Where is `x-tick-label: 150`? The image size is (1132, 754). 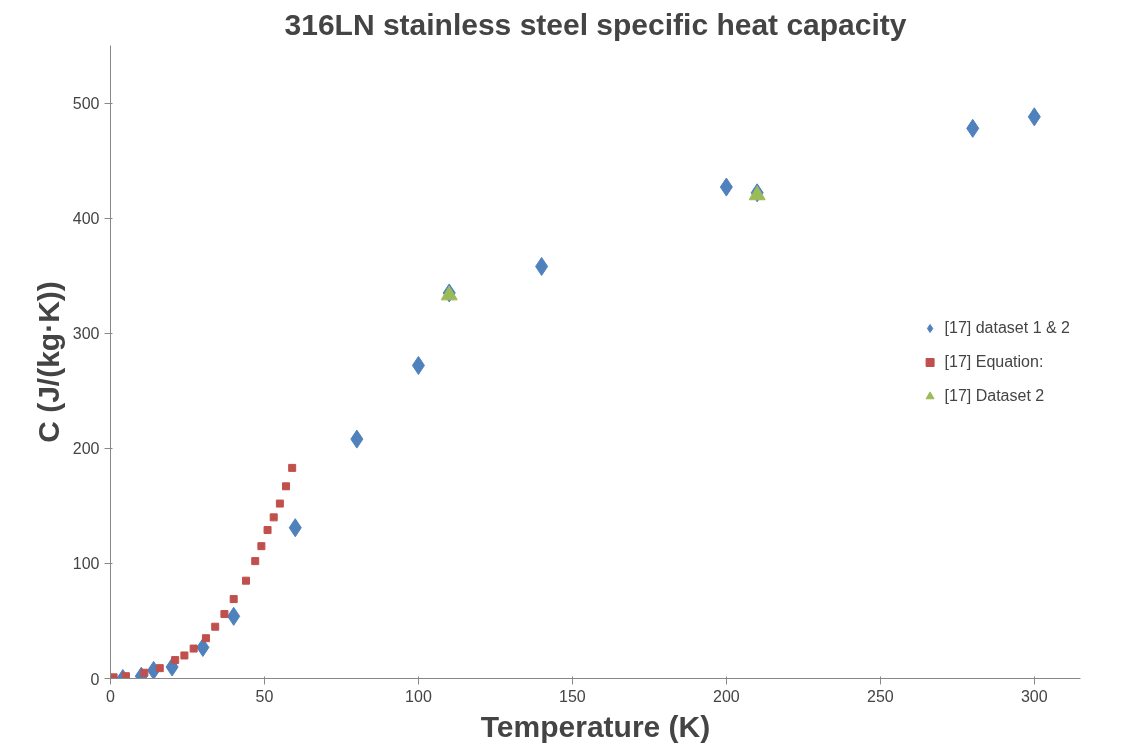 x-tick-label: 150 is located at coordinates (572, 696).